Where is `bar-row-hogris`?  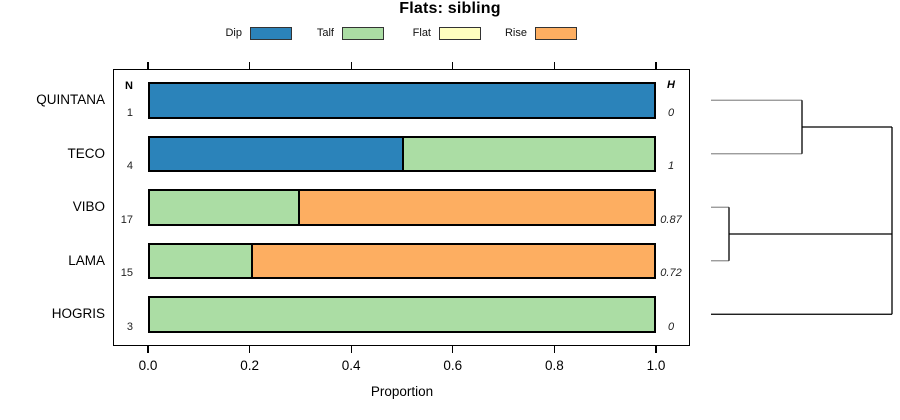 bar-row-hogris is located at coordinates (402, 314).